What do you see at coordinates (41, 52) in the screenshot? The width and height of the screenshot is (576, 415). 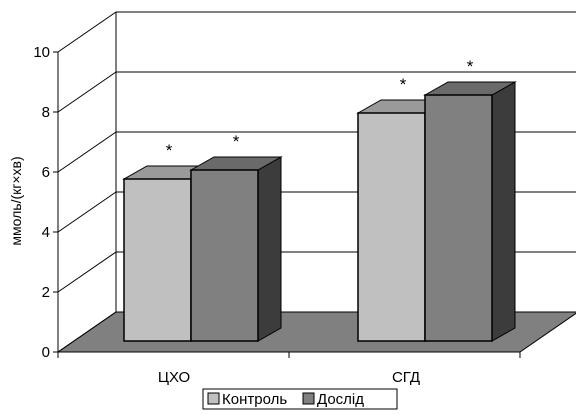 I see `y-tick-label: 10` at bounding box center [41, 52].